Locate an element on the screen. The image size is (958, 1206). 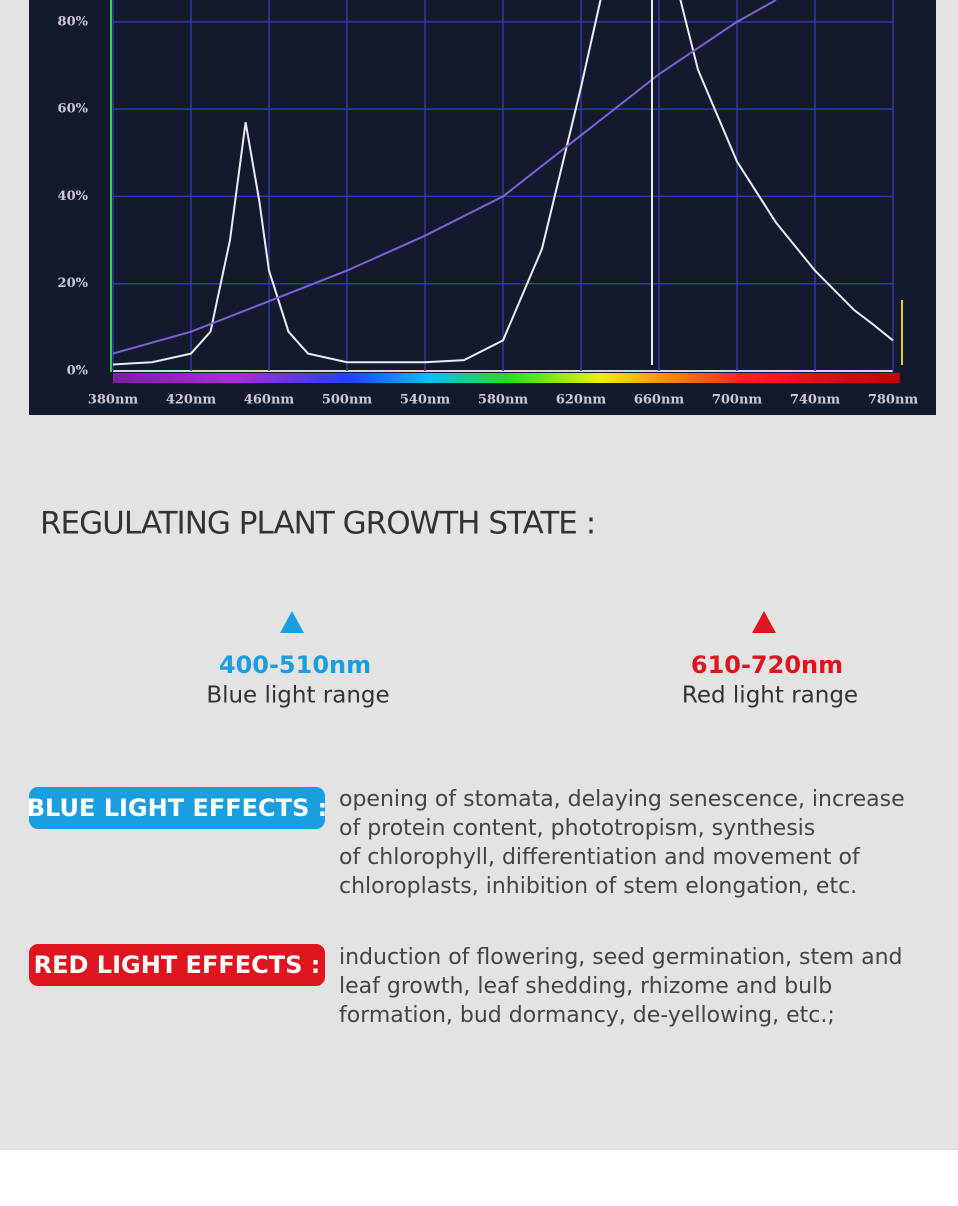
blue-triangle is located at coordinates (292, 622).